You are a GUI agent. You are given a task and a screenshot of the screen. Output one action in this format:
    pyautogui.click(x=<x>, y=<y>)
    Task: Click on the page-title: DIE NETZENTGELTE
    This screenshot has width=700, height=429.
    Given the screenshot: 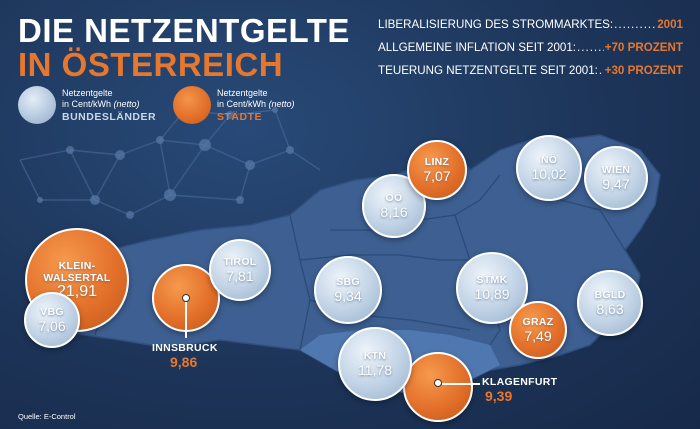 What is the action you would take?
    pyautogui.click(x=184, y=30)
    